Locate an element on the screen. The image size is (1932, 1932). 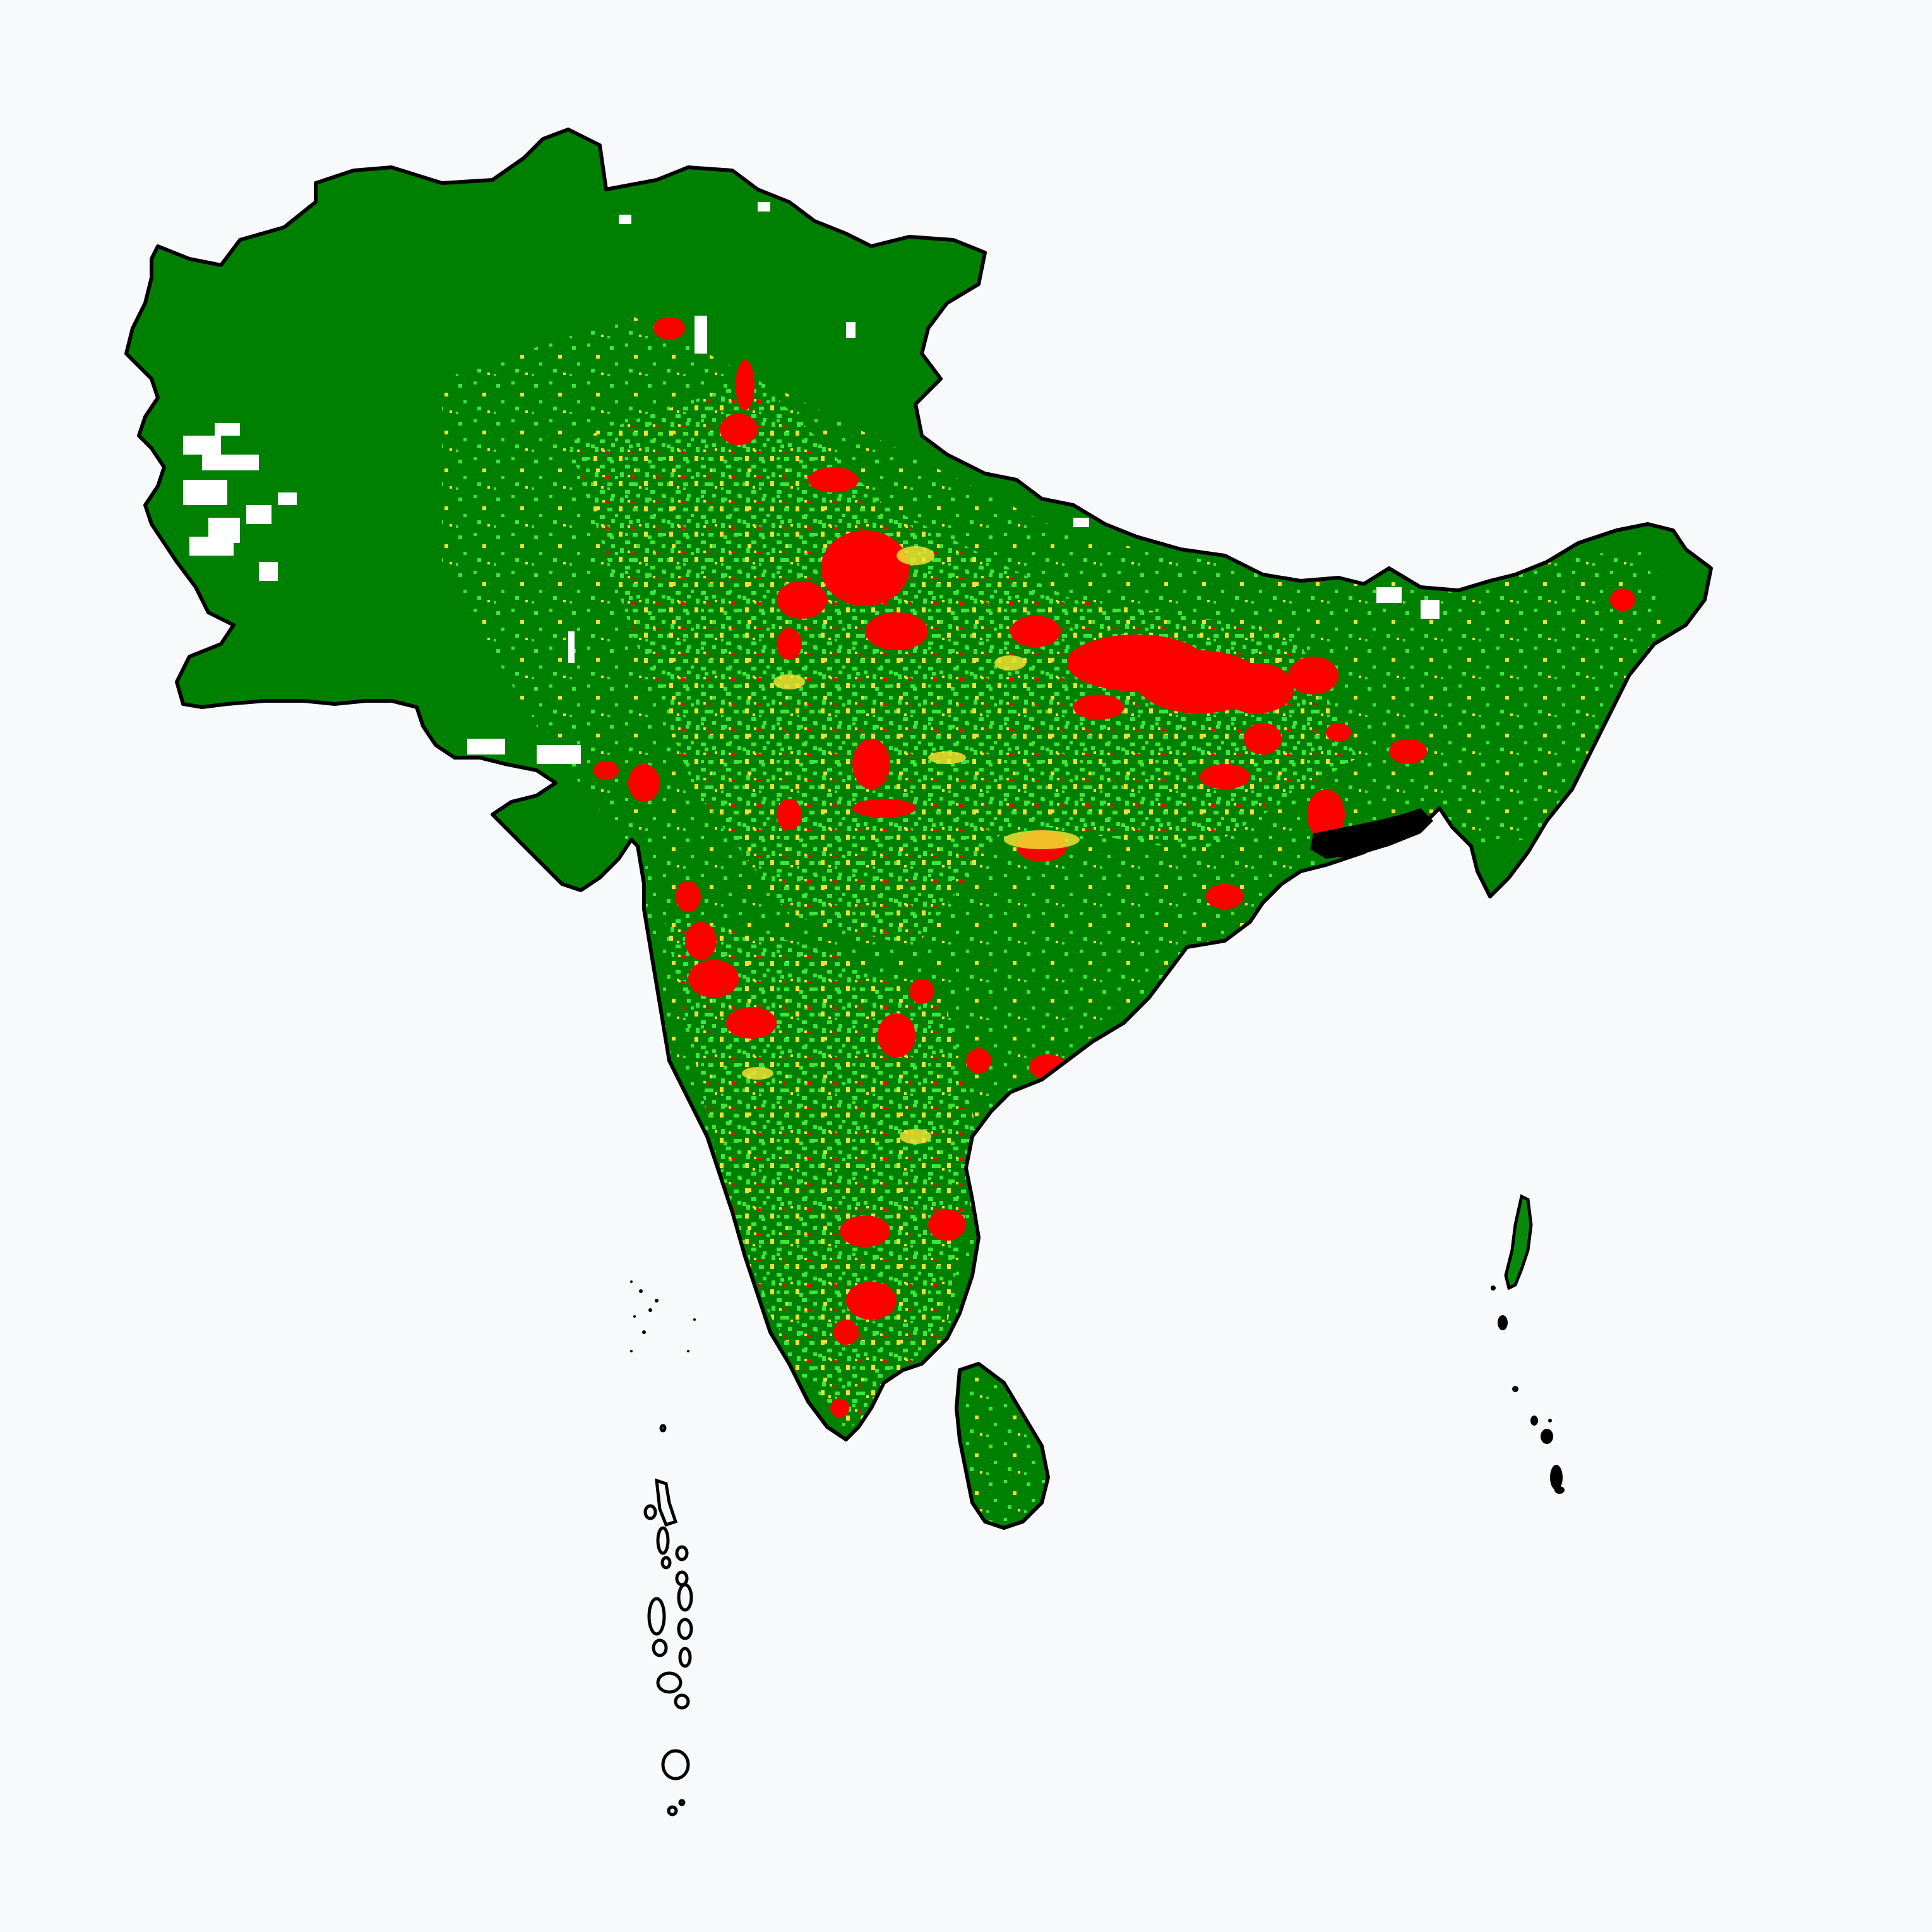
andaman-nicobar-islands is located at coordinates (1528, 1344).